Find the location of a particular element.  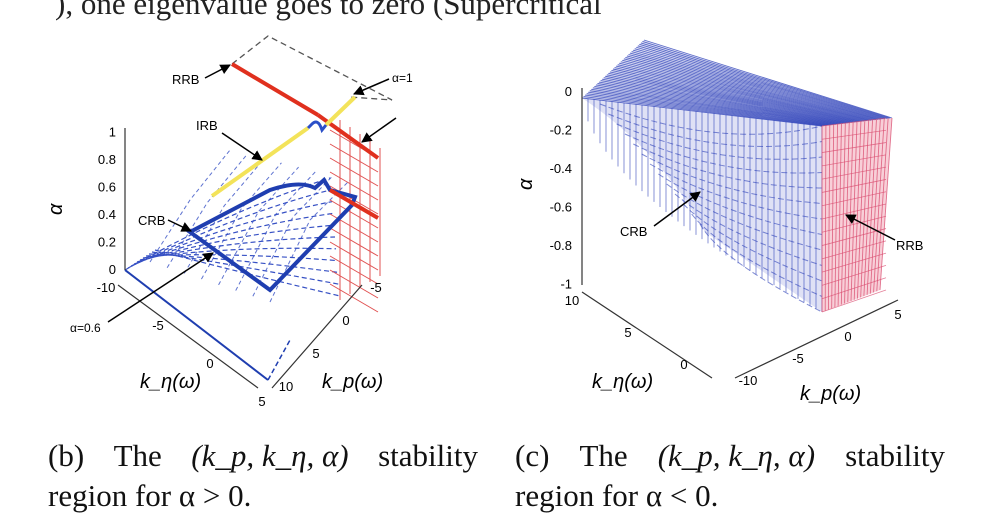

plot-c-rrb-mesh is located at coordinates (857, 215).